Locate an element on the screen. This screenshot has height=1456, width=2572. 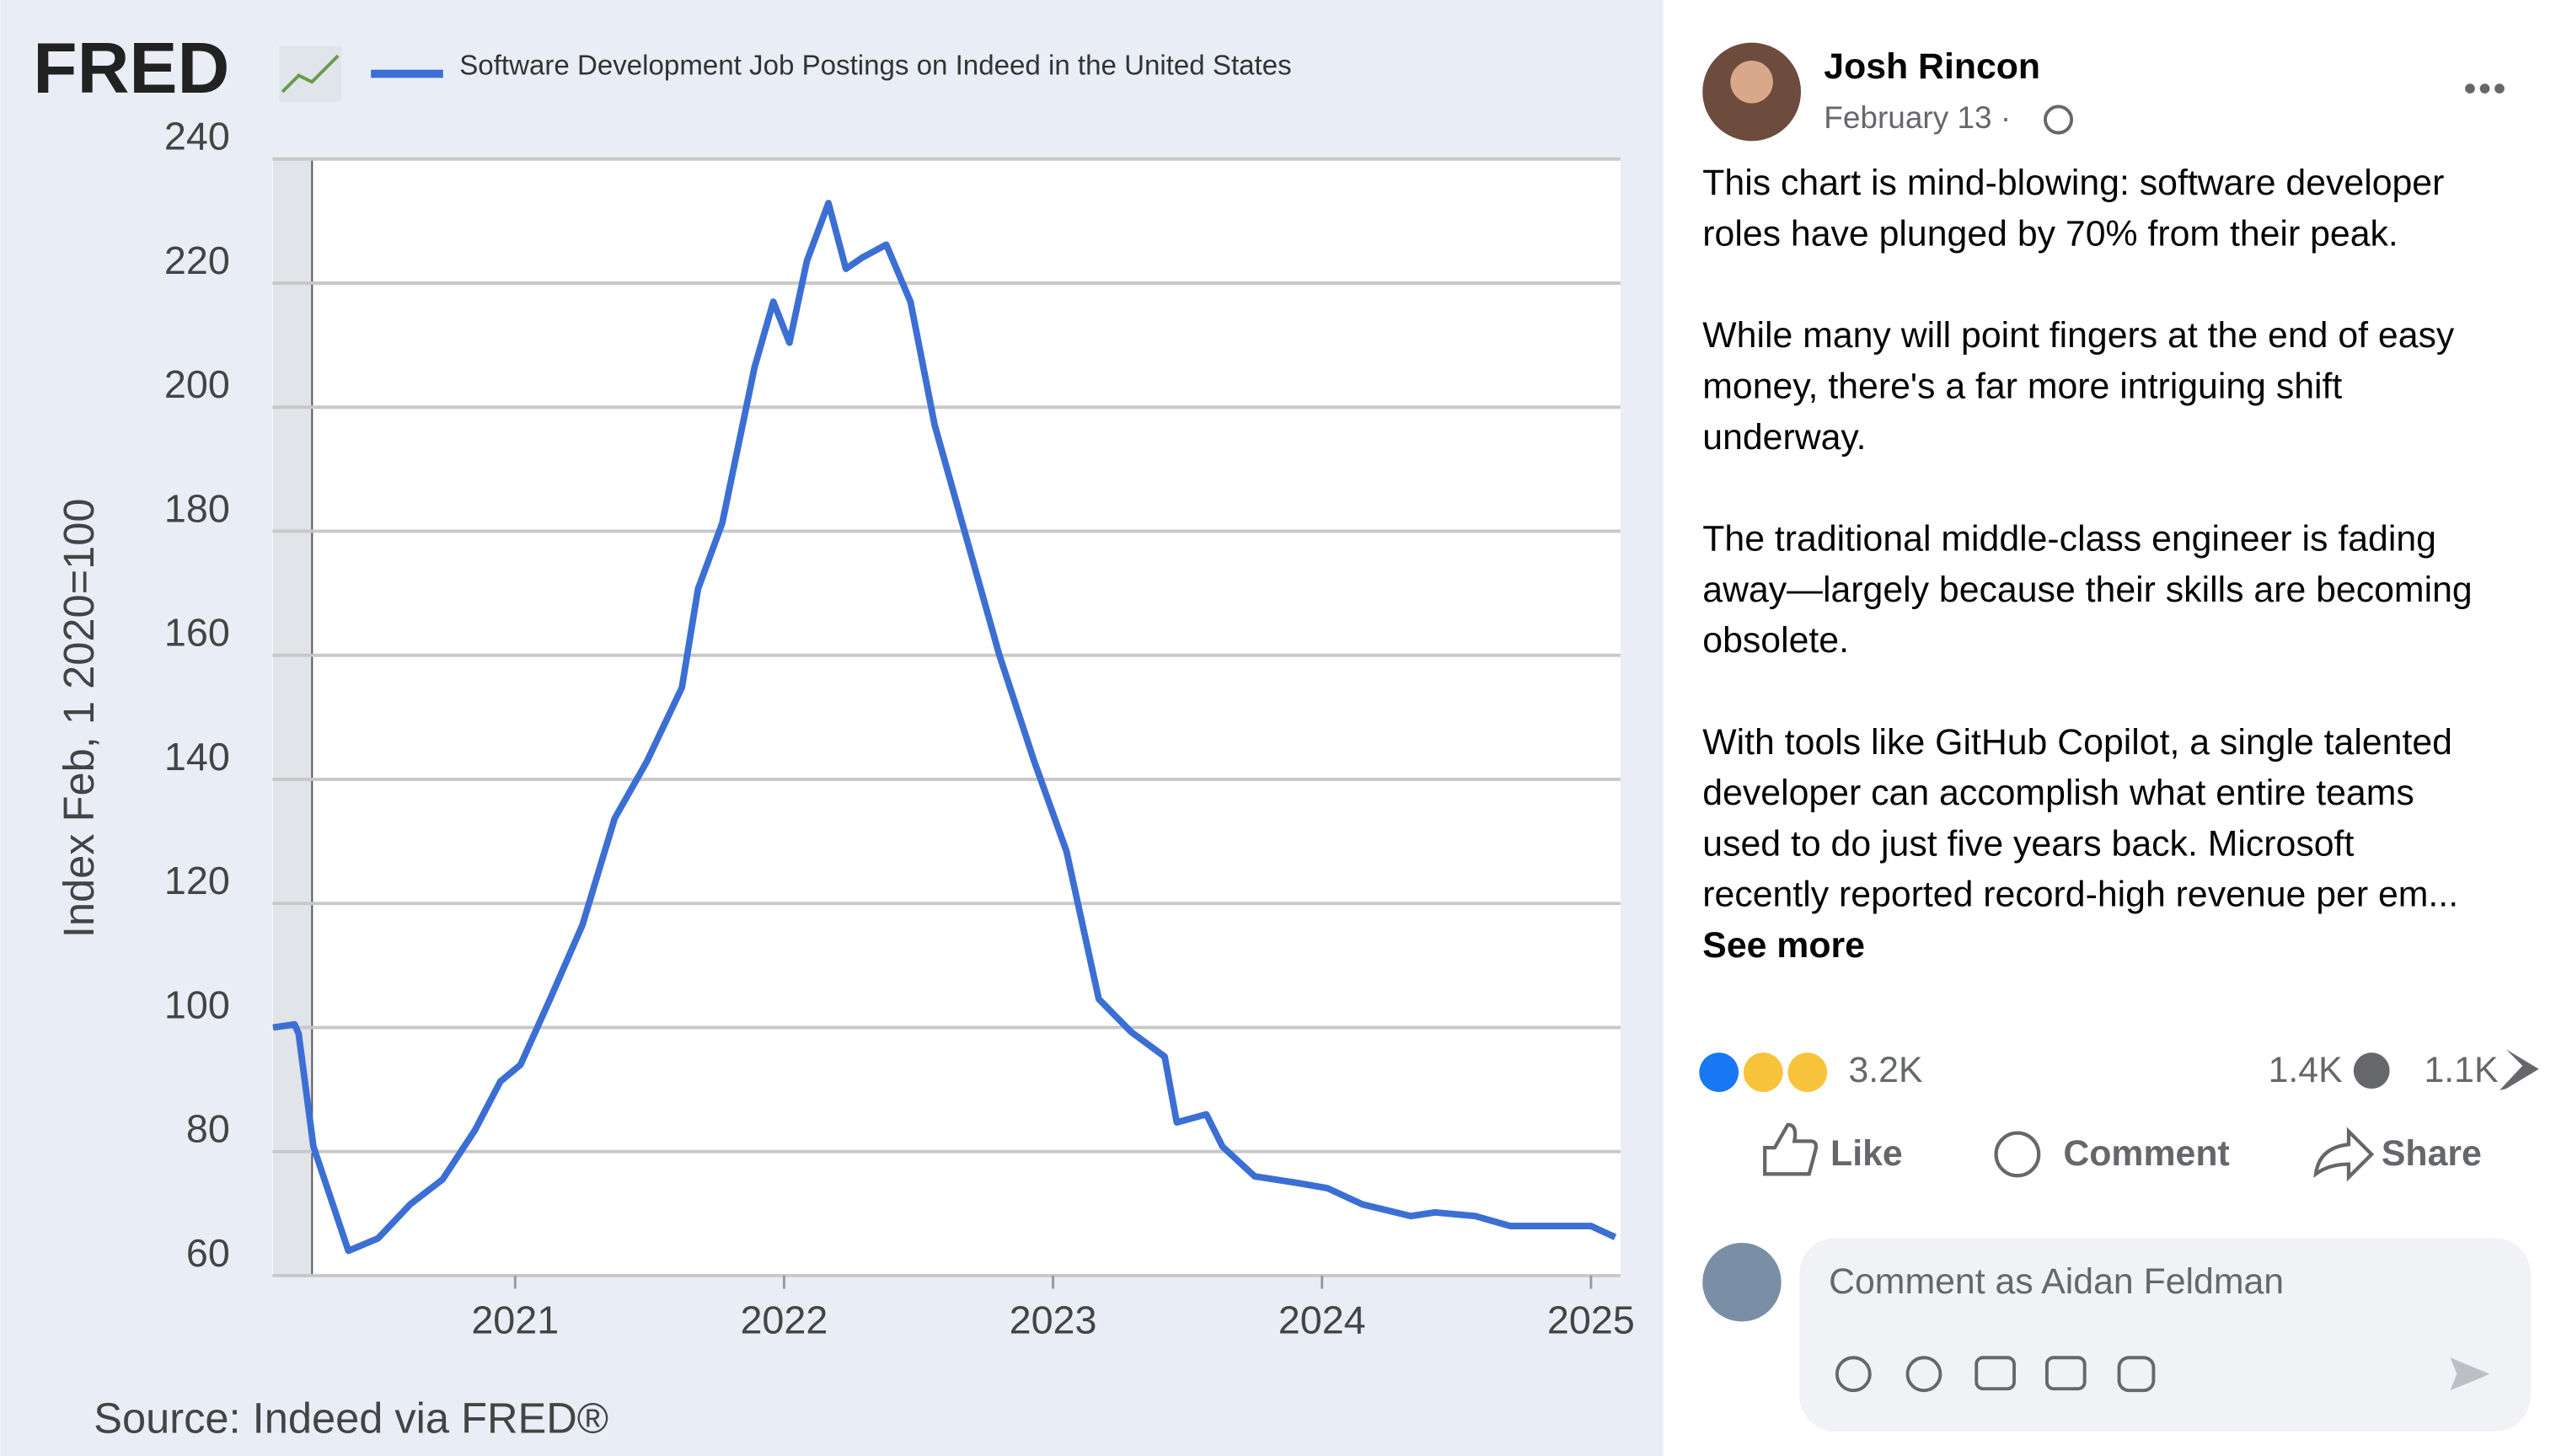
y-tick-label: 80 is located at coordinates (208, 1129).